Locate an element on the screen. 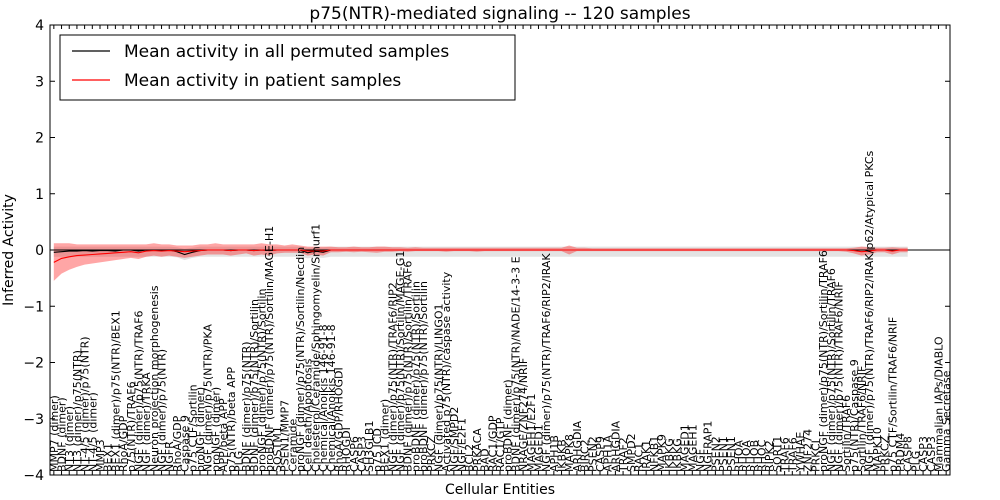 This screenshot has width=1000, height=500. x-tick-label: BDNF (dimer) is located at coordinates (62, 434).